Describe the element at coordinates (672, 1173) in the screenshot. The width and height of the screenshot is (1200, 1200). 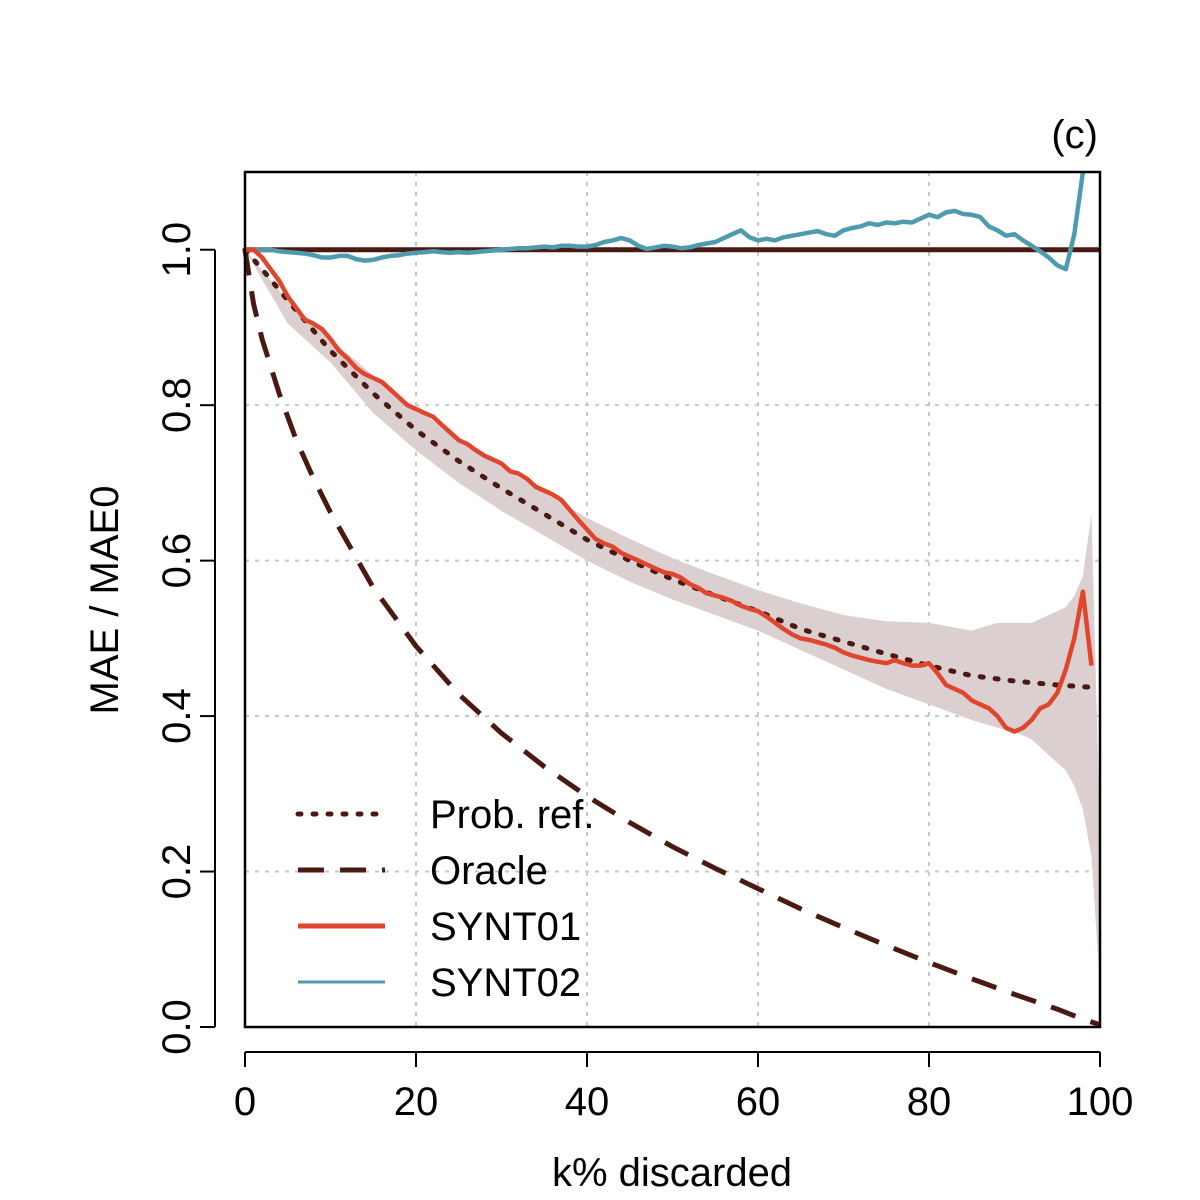
I see `x-axis-title: k% discarded` at that location.